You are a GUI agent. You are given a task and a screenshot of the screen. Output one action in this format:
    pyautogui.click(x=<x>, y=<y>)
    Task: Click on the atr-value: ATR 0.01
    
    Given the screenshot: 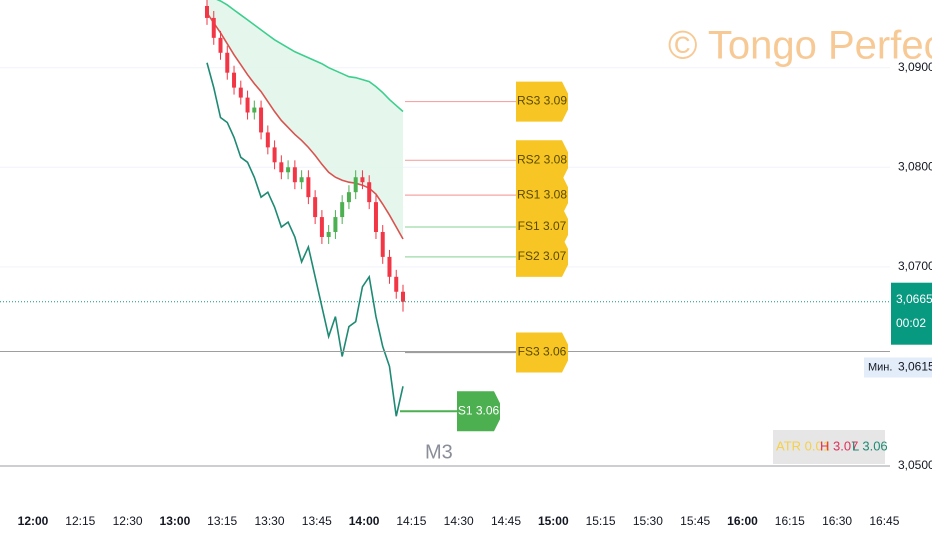 What is the action you would take?
    pyautogui.click(x=803, y=445)
    